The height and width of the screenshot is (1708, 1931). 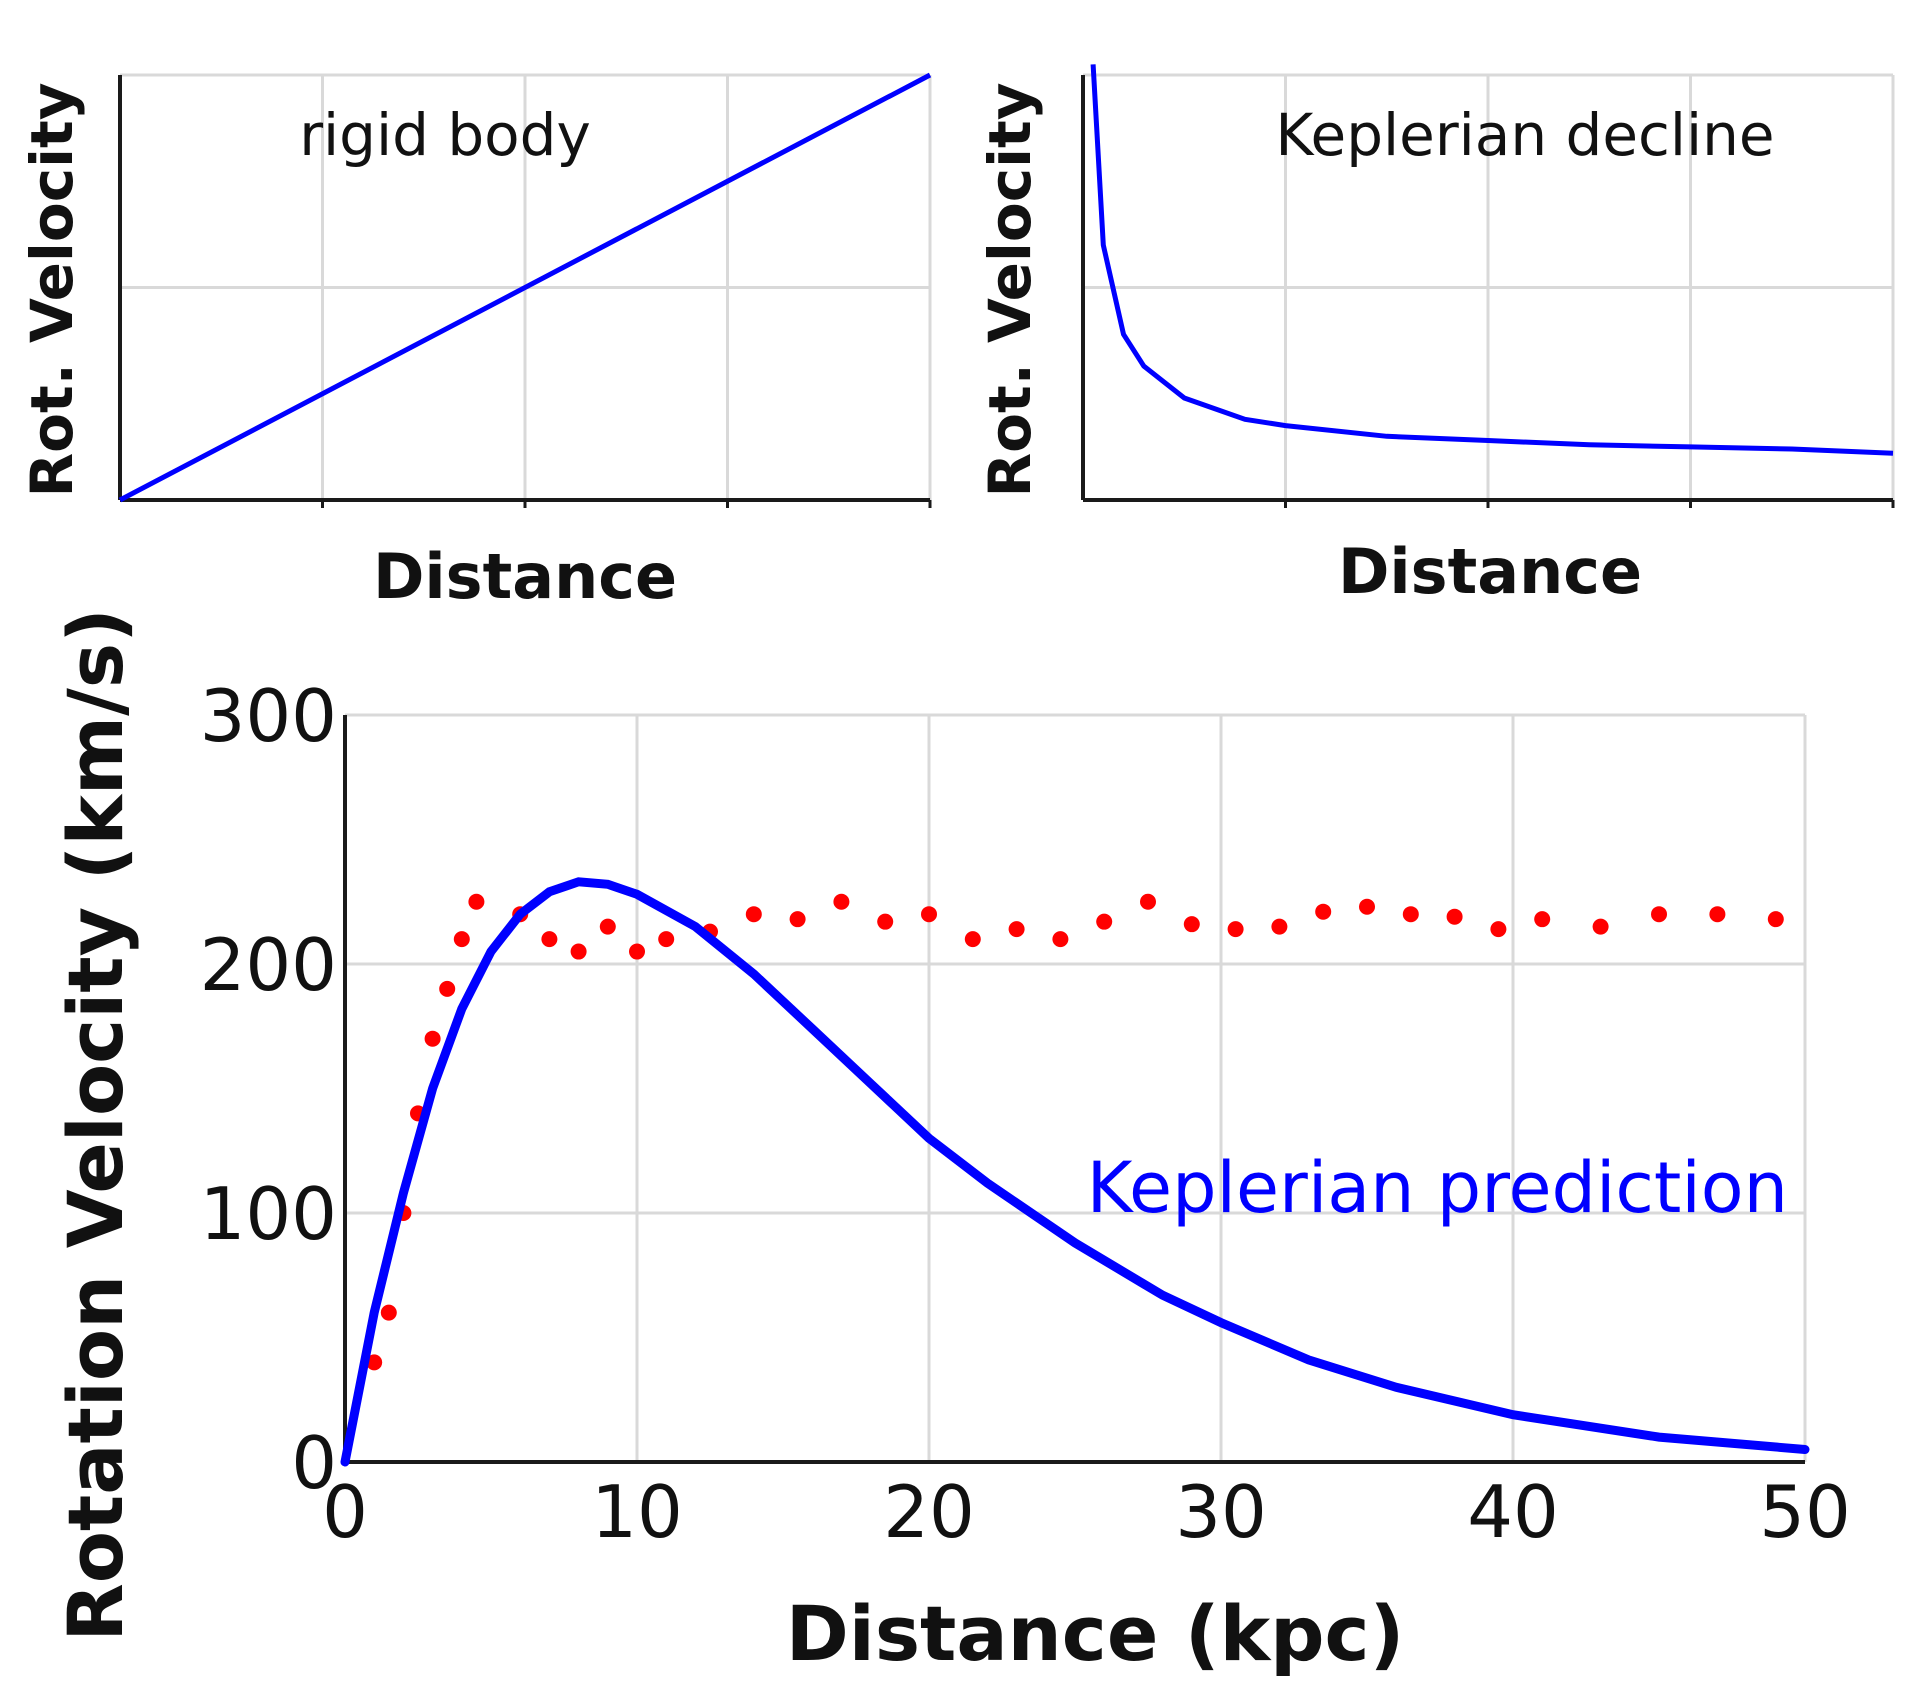 What do you see at coordinates (929, 1512) in the screenshot?
I see `x-tick-label-20: 20` at bounding box center [929, 1512].